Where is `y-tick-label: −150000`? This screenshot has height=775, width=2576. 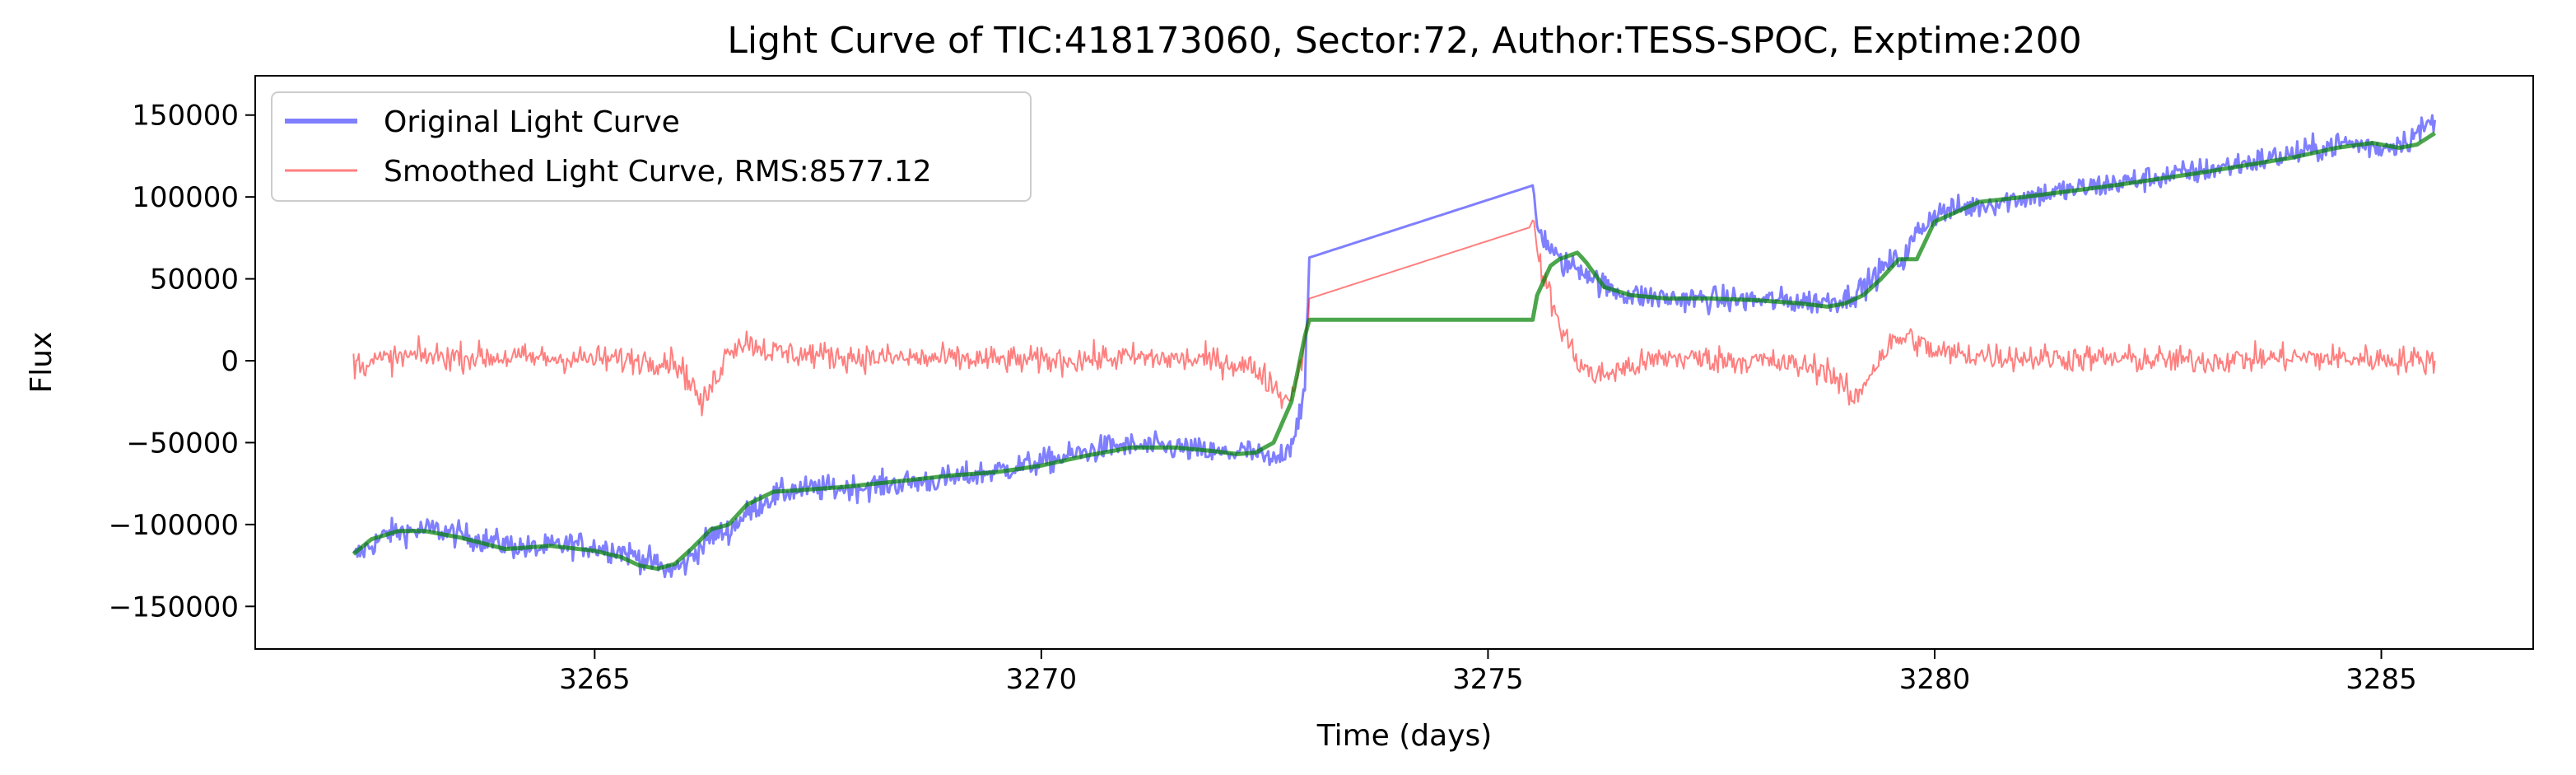
y-tick-label: −150000 is located at coordinates (174, 607).